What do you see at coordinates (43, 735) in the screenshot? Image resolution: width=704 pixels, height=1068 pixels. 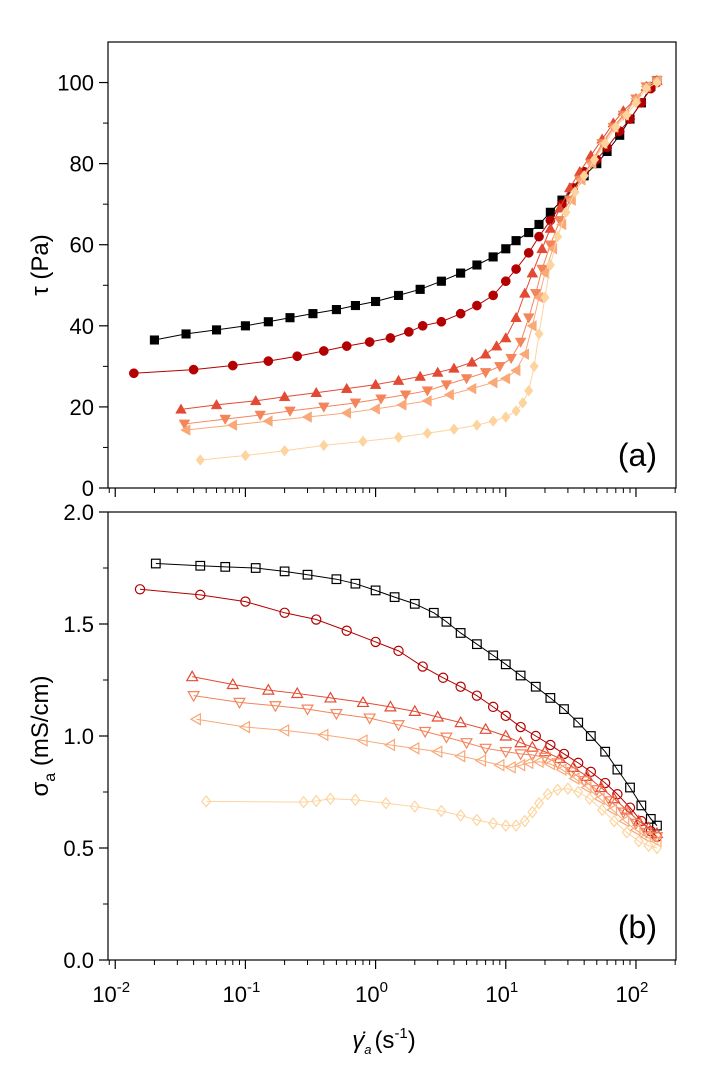 I see `y-axis-label: σa (mS/cm)` at bounding box center [43, 735].